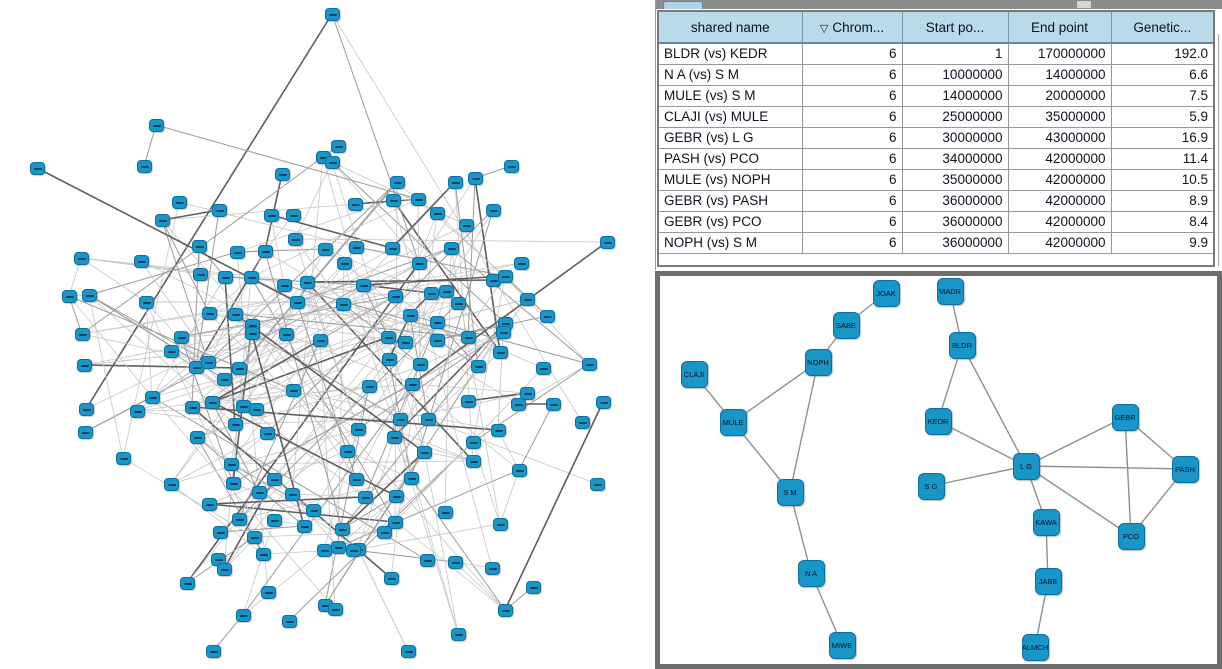 This screenshot has width=1222, height=669. I want to click on cell-shared-name: N A (vs) S M, so click(731, 75).